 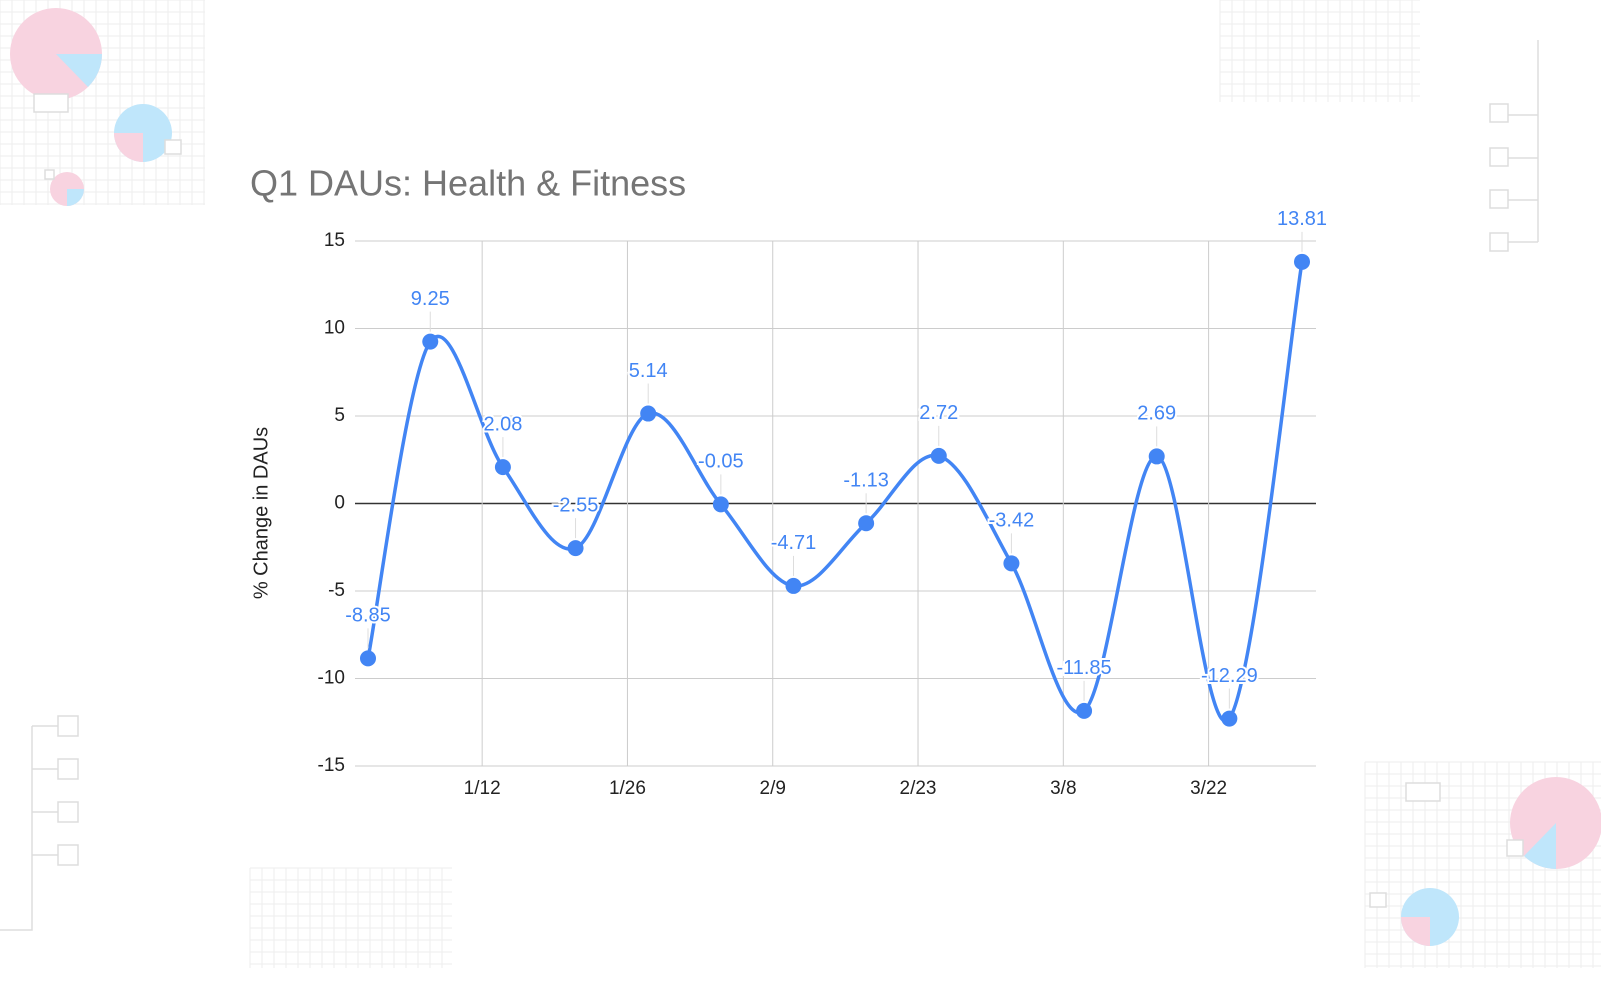 I want to click on data-label: 13.81, so click(x=1302, y=219).